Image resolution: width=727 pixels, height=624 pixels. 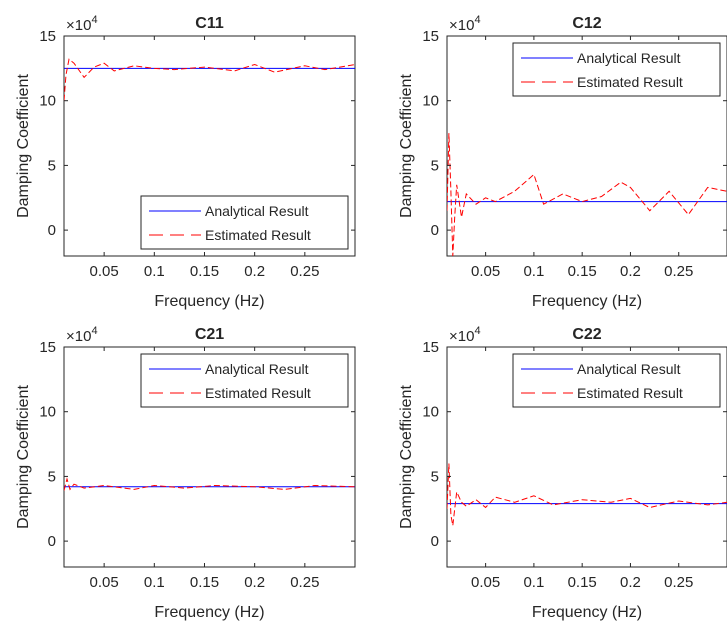 What do you see at coordinates (209, 334) in the screenshot?
I see `chart-title: C21` at bounding box center [209, 334].